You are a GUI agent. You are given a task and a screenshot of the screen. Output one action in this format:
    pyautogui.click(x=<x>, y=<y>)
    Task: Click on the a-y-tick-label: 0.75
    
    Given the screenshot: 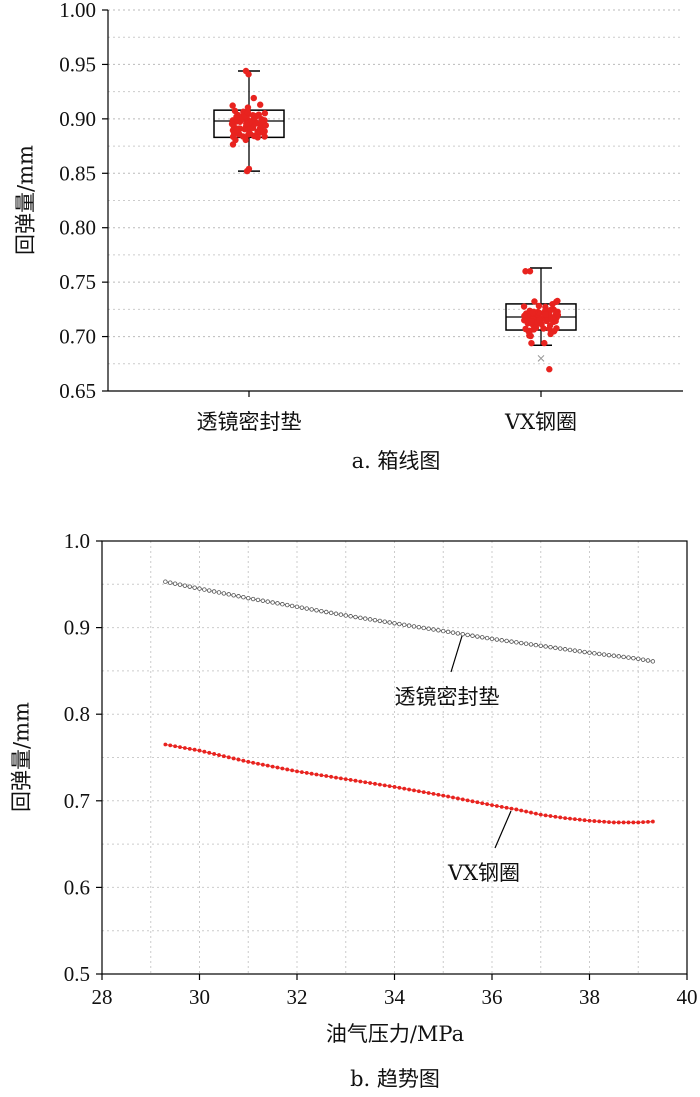 What is the action you would take?
    pyautogui.click(x=77, y=282)
    